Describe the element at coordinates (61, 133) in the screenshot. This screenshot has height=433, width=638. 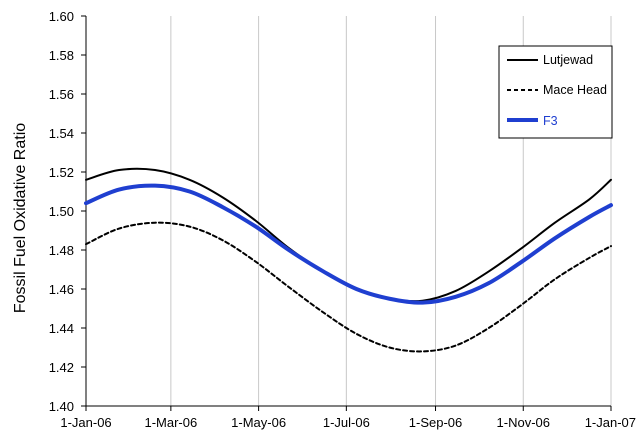
I see `y-tick-label: 1.54` at that location.